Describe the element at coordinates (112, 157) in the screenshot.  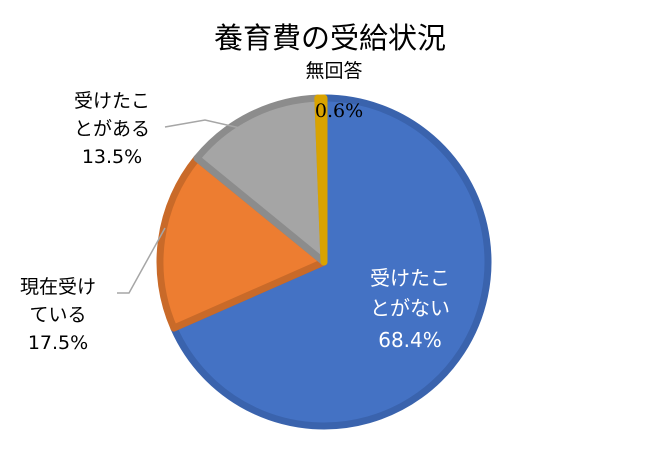
I see `slice-value-label: 13.5%` at that location.